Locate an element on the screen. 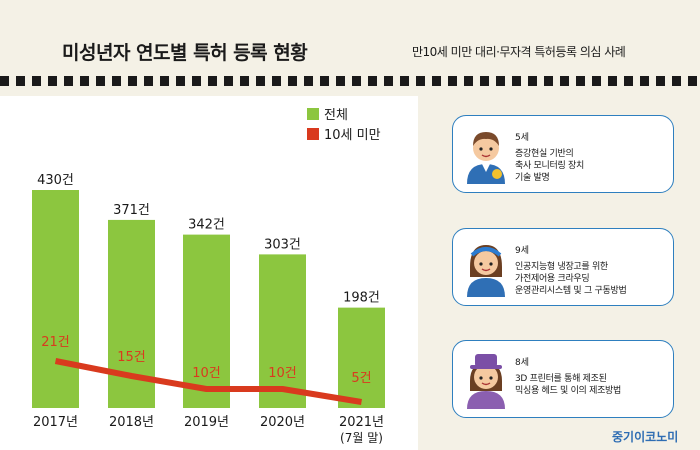  x-tick-label: 2019년 is located at coordinates (206, 422).